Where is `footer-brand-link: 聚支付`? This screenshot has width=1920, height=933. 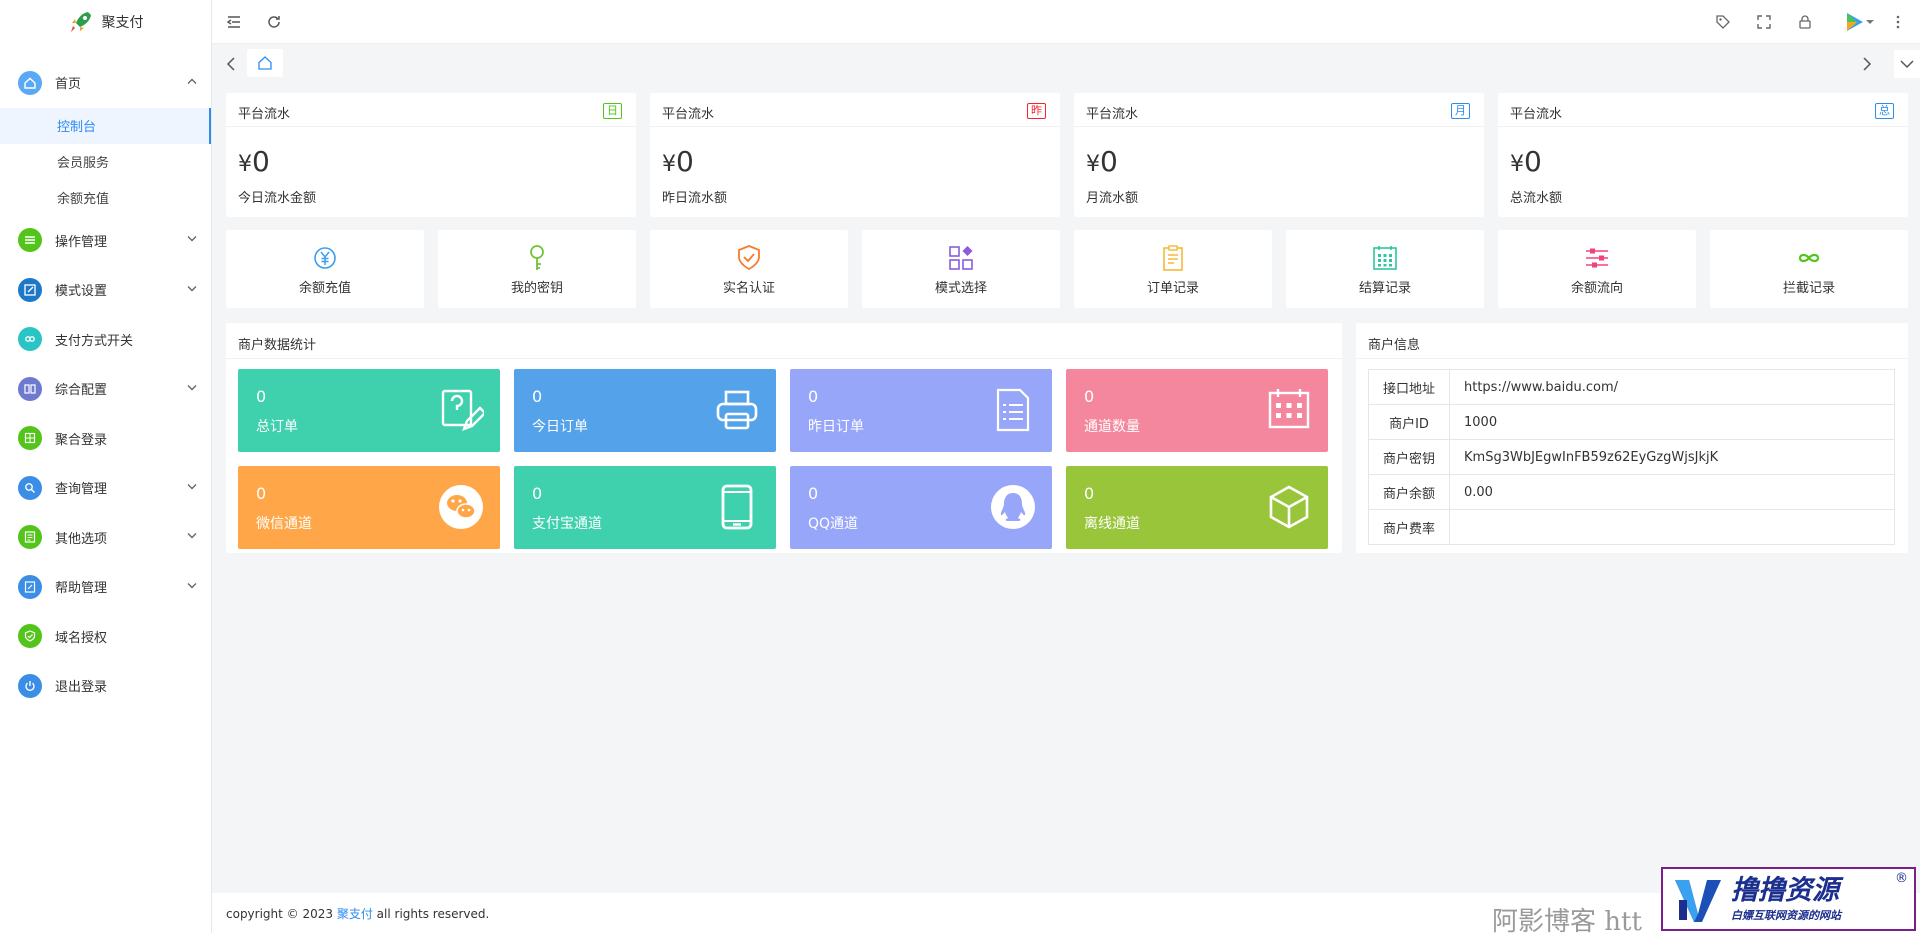
footer-brand-link: 聚支付 is located at coordinates (354, 914).